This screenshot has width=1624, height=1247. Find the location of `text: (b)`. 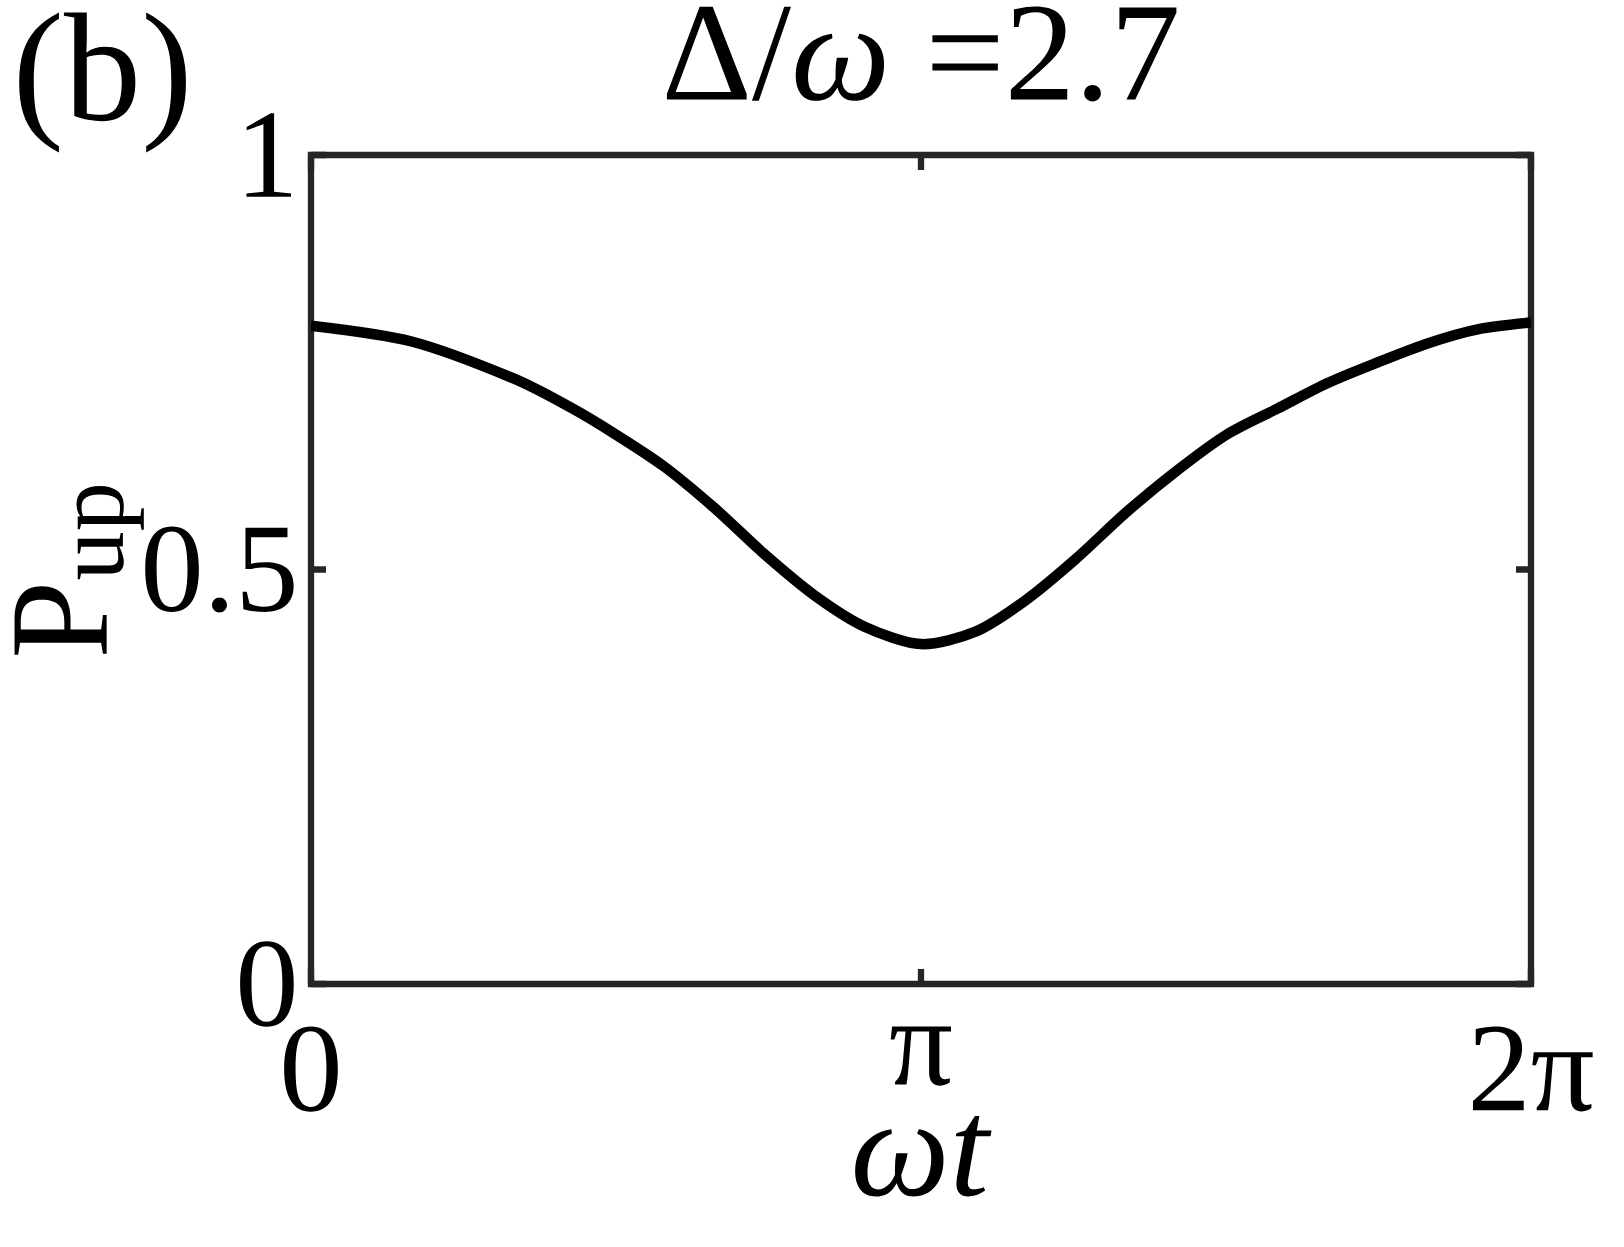

text: (b) is located at coordinates (102, 82).